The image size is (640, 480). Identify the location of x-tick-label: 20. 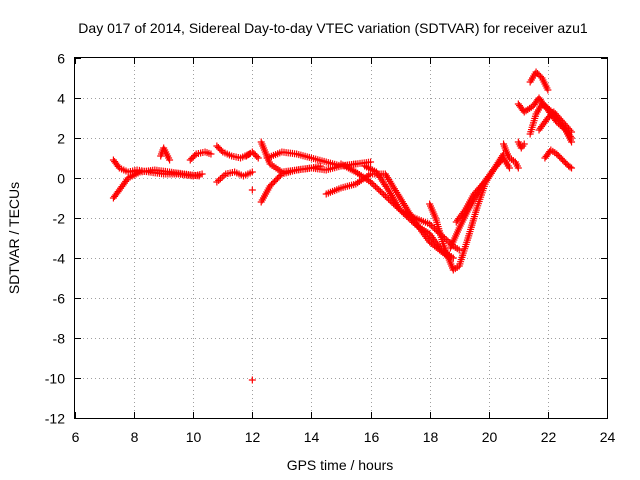
(490, 437).